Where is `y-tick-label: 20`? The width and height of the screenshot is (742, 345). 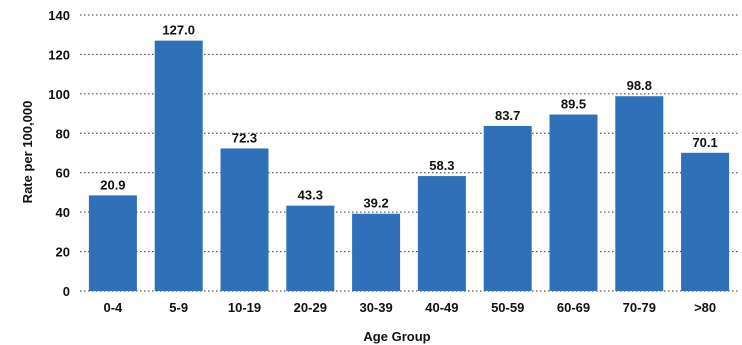 y-tick-label: 20 is located at coordinates (63, 252).